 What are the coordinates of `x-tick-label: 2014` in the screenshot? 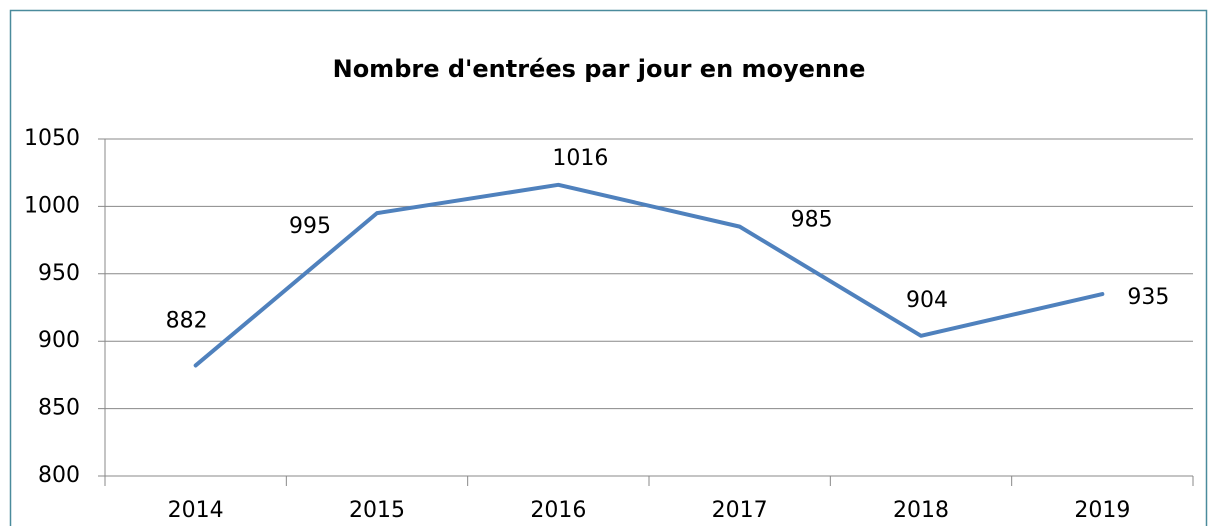 It's located at (196, 510).